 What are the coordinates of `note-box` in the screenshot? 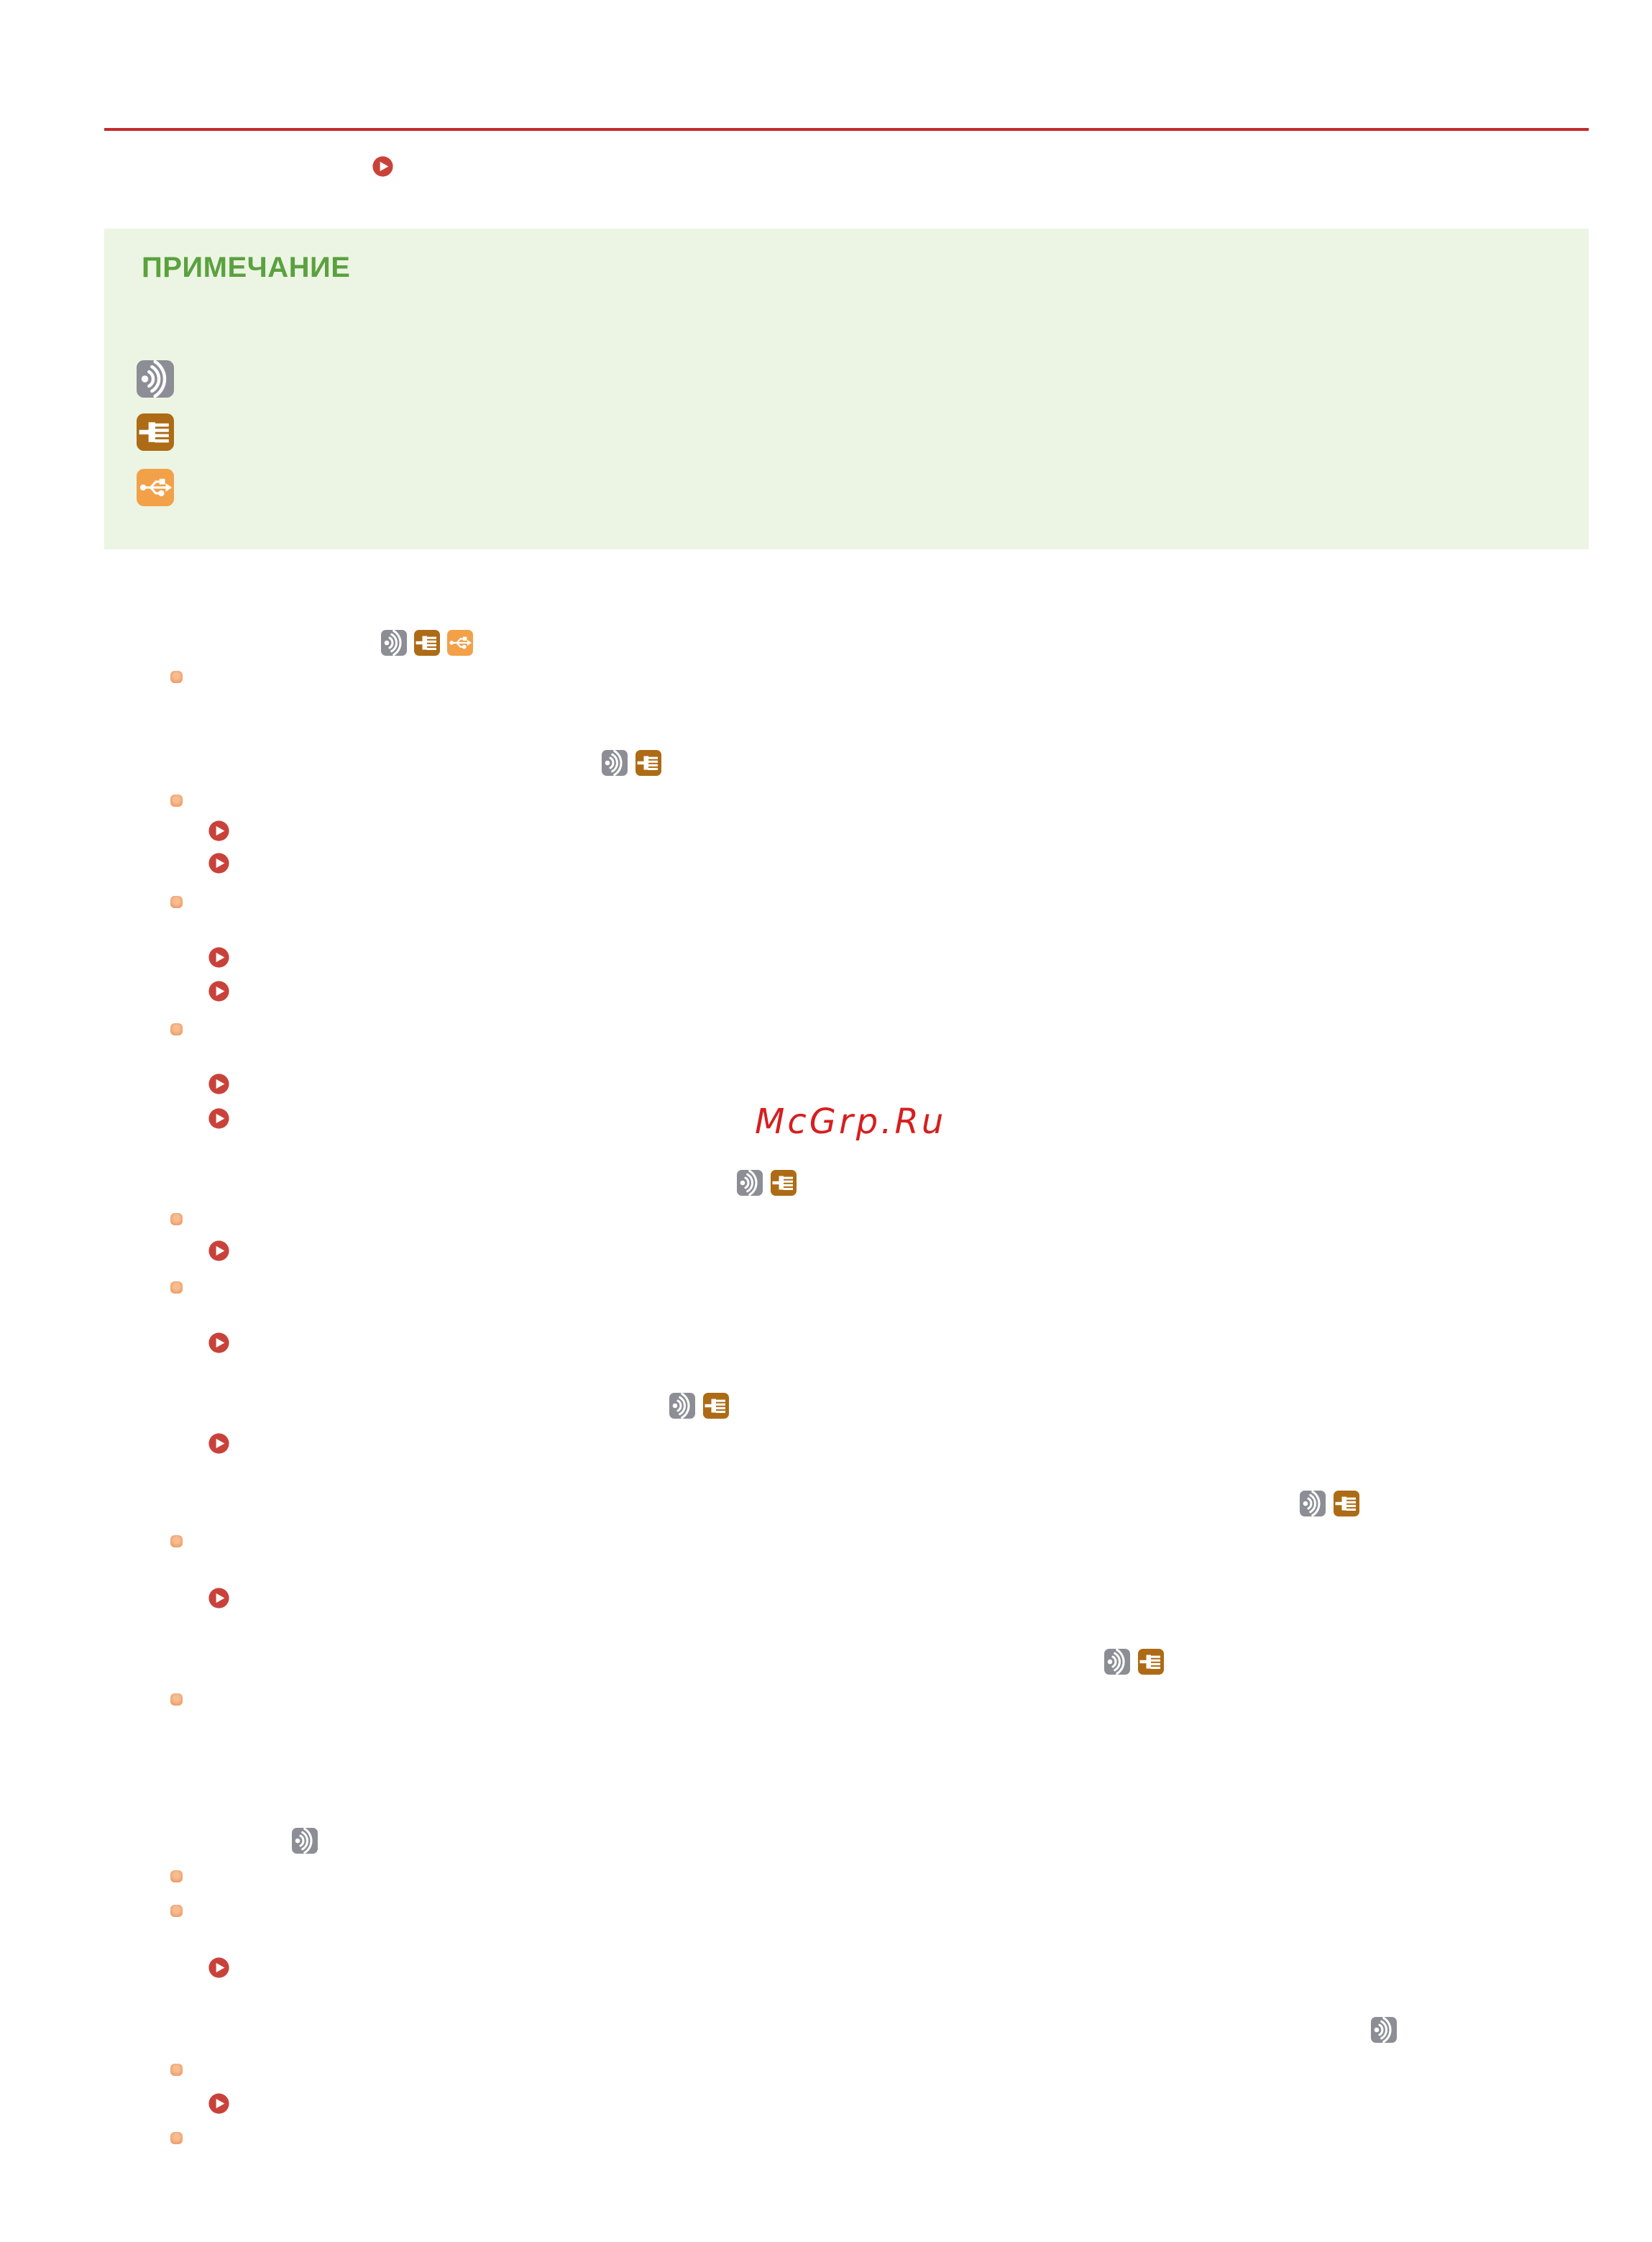 It's located at (846, 389).